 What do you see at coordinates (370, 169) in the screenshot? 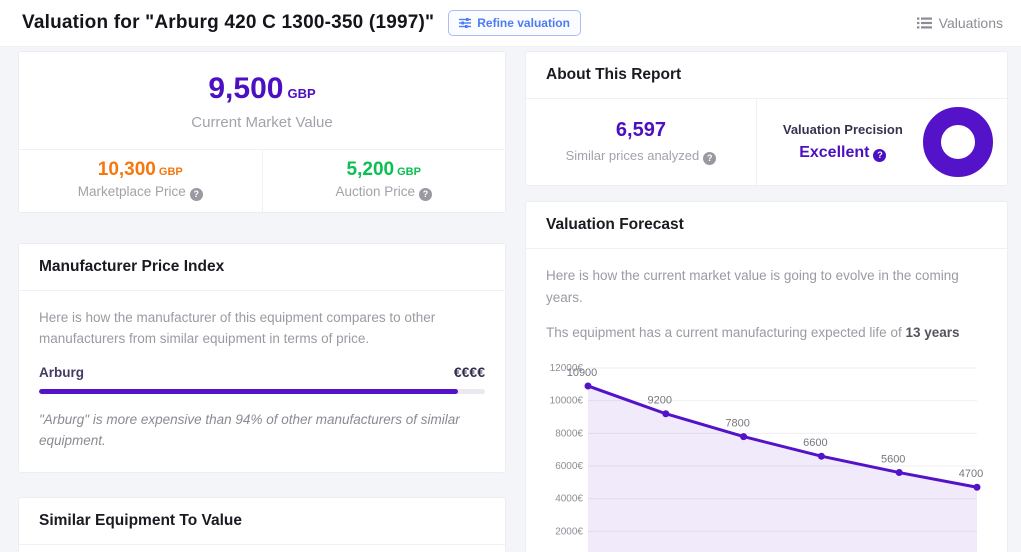
I see `auction-price-amount: 5,200` at bounding box center [370, 169].